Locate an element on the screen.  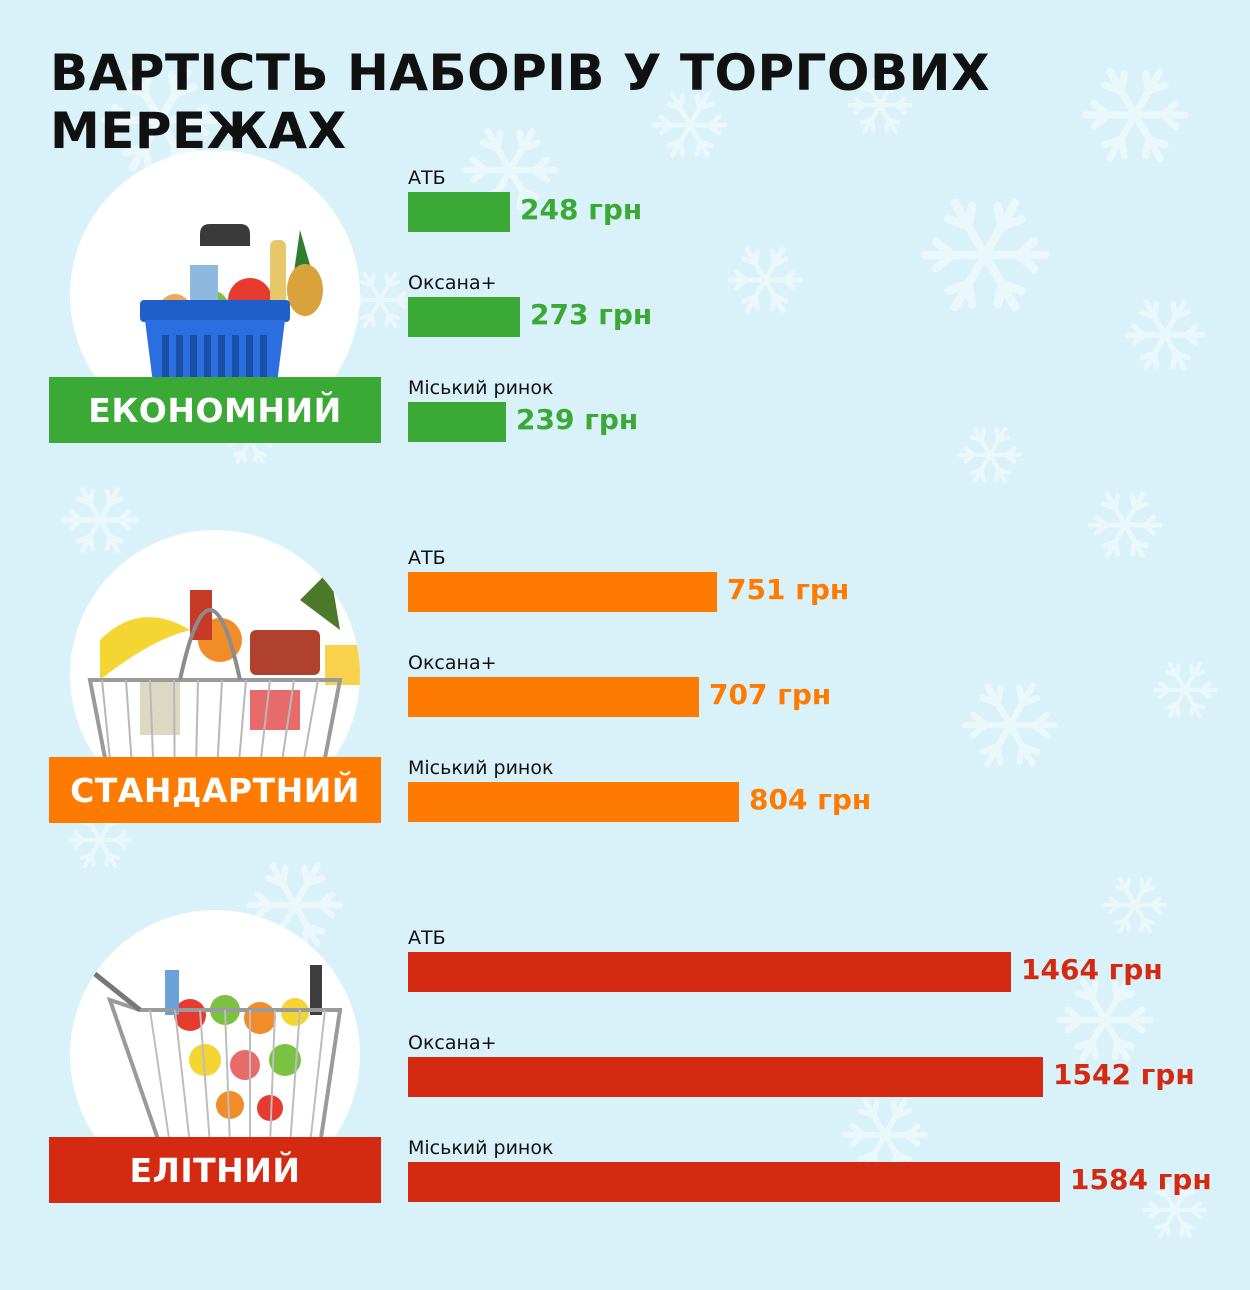
bar-value-label: 273 грн is located at coordinates (591, 314).